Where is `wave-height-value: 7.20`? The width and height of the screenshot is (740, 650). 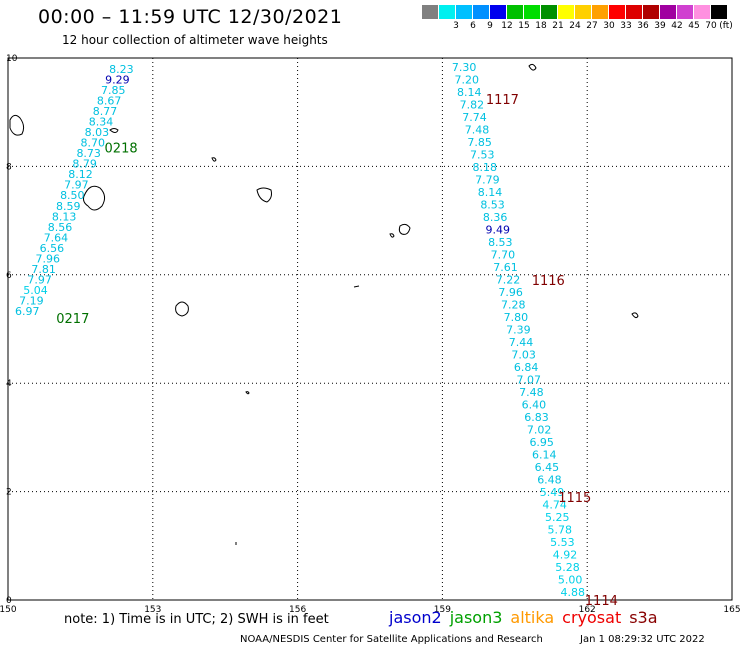
wave-height-value: 7.20 is located at coordinates (466, 80).